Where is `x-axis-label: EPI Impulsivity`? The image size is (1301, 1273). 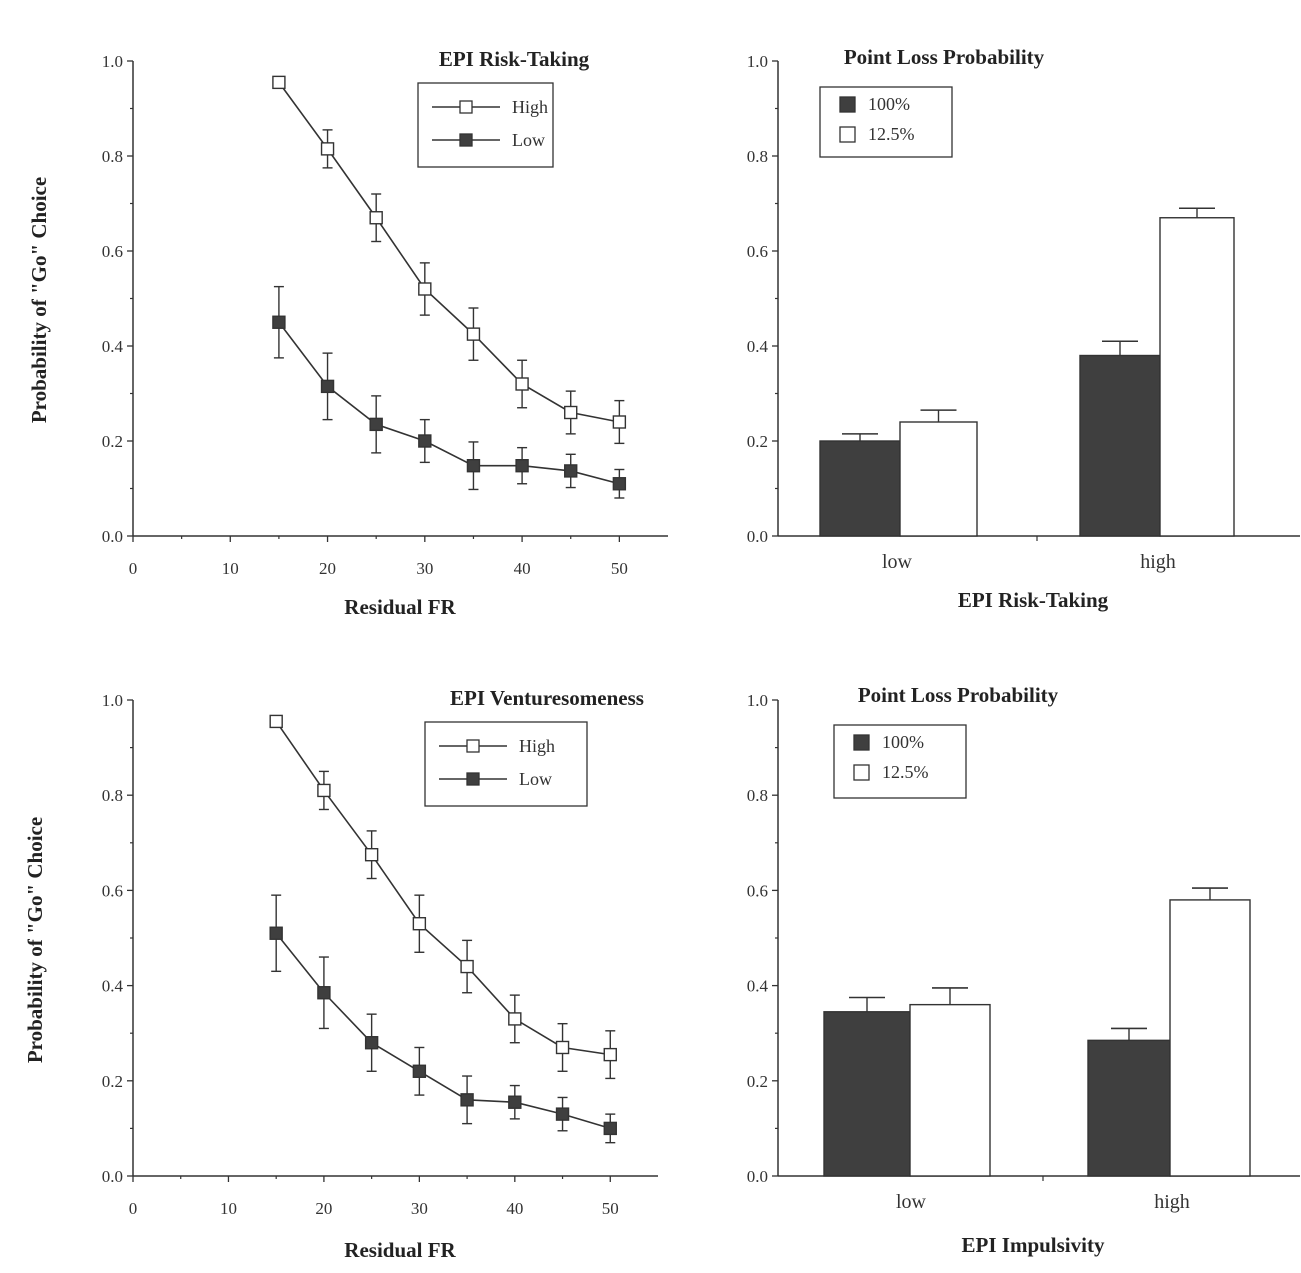 x-axis-label: EPI Impulsivity is located at coordinates (1033, 1245).